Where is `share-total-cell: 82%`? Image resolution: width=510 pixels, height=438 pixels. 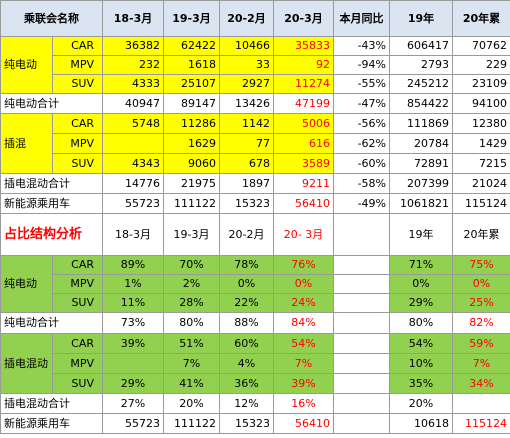 share-total-cell: 82% is located at coordinates (481, 323).